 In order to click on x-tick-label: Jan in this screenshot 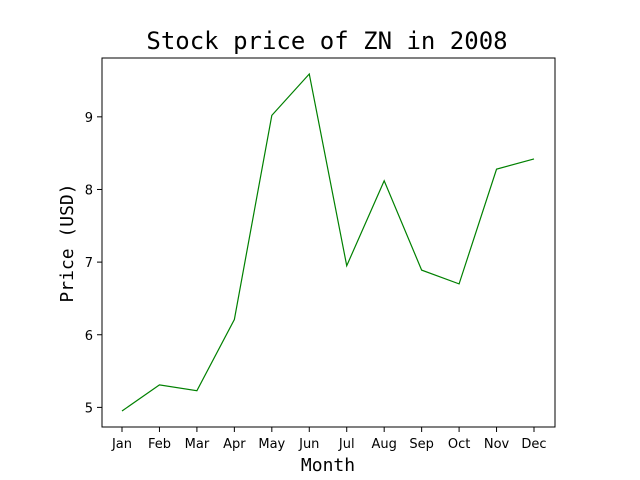, I will do `click(121, 444)`.